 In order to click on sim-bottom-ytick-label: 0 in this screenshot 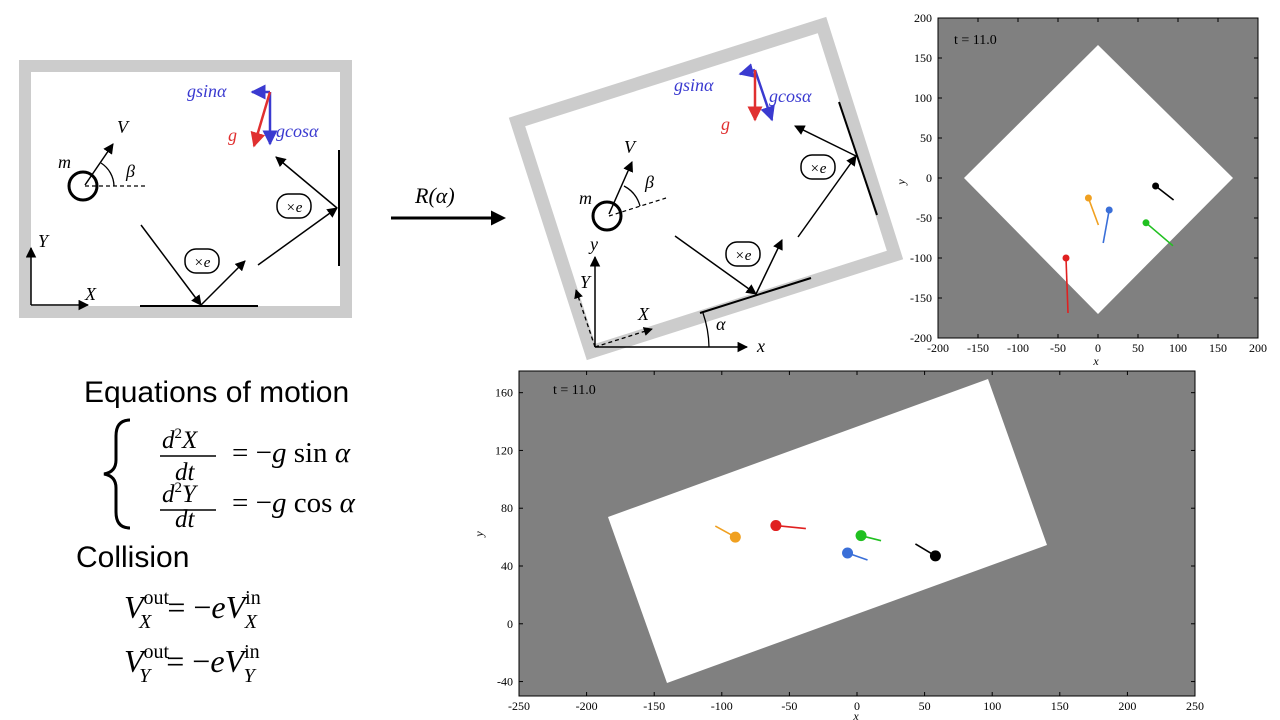, I will do `click(510, 624)`.